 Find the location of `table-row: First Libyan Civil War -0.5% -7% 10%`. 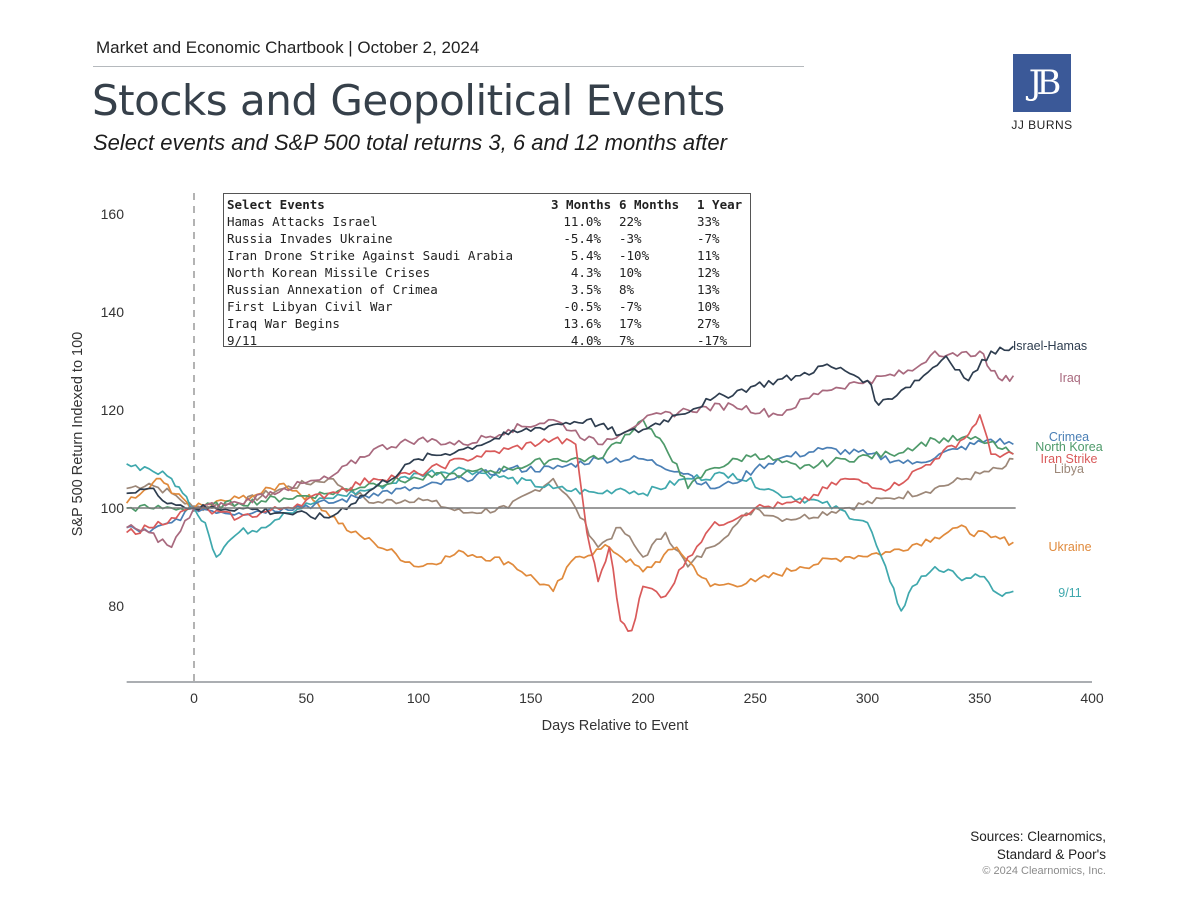

table-row: First Libyan Civil War -0.5% -7% 10% is located at coordinates (487, 306).